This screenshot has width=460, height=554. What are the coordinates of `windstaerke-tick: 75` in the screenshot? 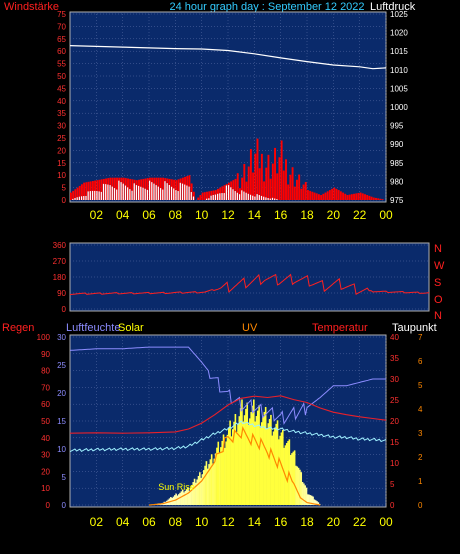 It's located at (61, 14).